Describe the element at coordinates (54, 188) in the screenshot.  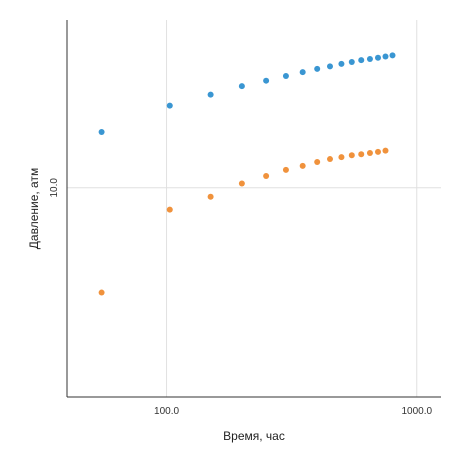
I see `y-tick-label: 10.0` at that location.